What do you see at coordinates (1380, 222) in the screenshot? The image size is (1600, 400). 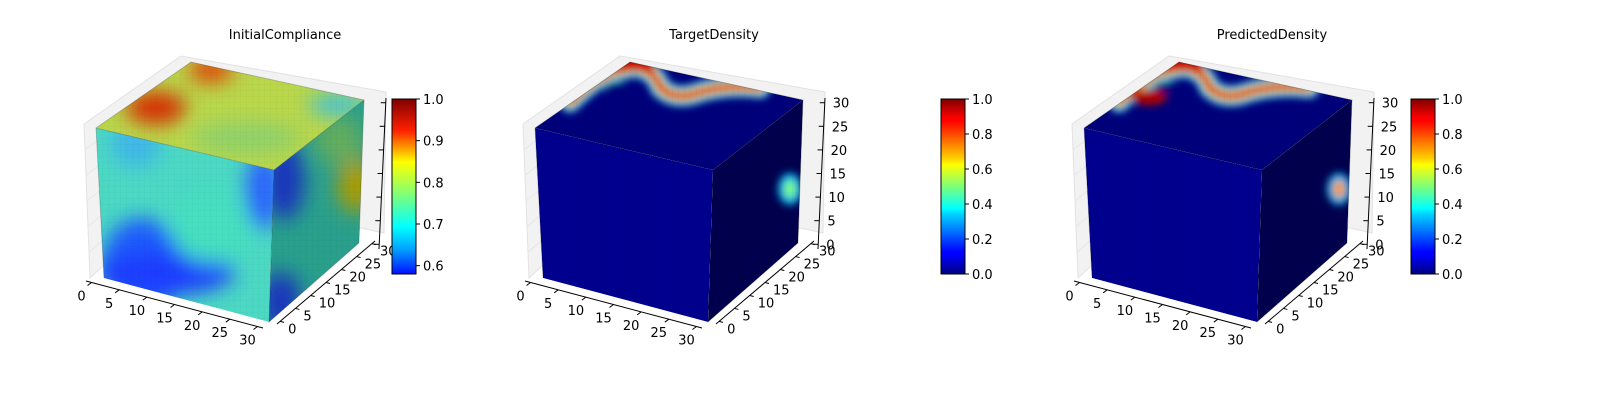 I see `z-tick-label: 5` at bounding box center [1380, 222].